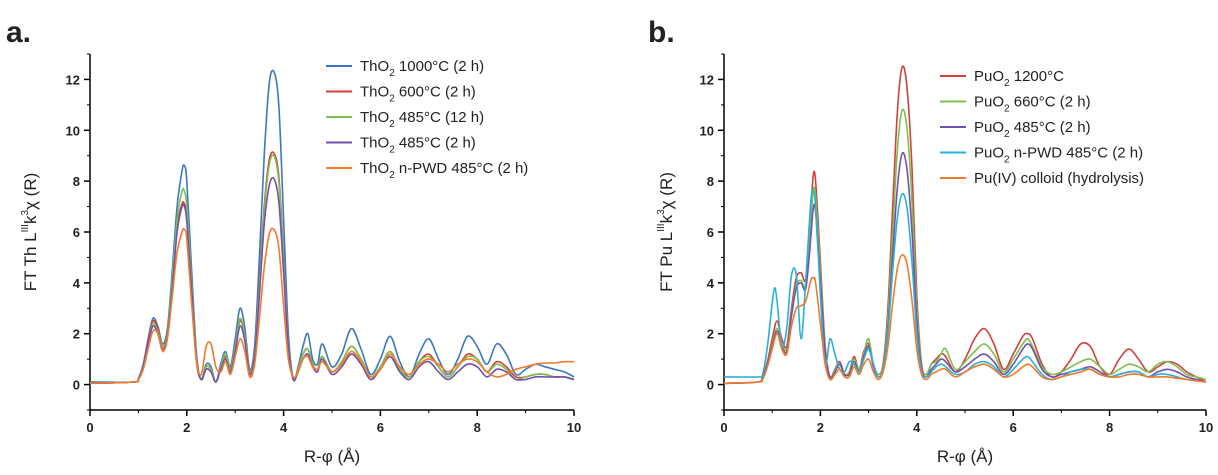 The image size is (1218, 475). I want to click on y-axis-title: FT Th LIIIk3χ (R), so click(30, 232).